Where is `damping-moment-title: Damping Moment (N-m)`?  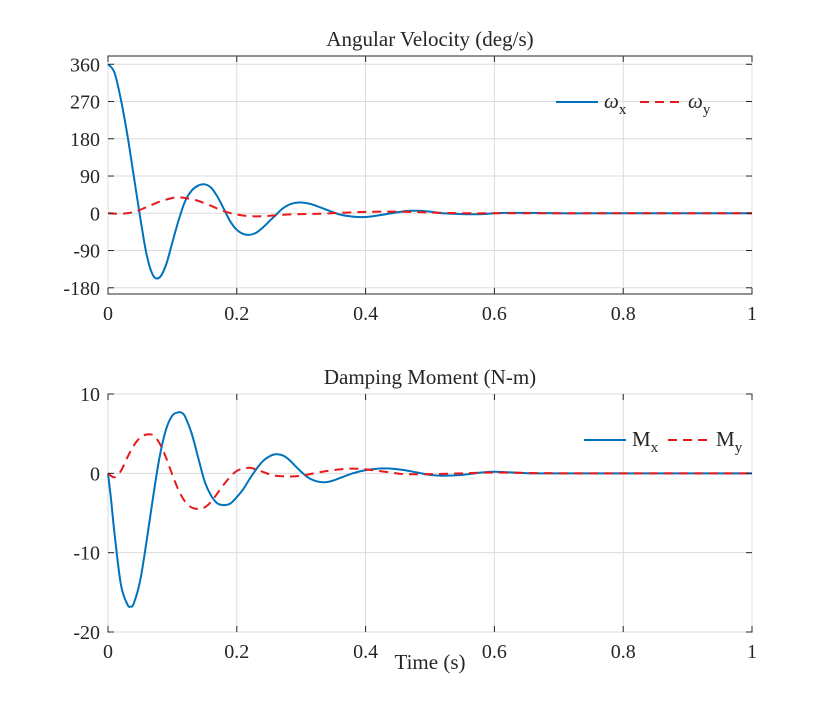 damping-moment-title: Damping Moment (N-m) is located at coordinates (430, 377).